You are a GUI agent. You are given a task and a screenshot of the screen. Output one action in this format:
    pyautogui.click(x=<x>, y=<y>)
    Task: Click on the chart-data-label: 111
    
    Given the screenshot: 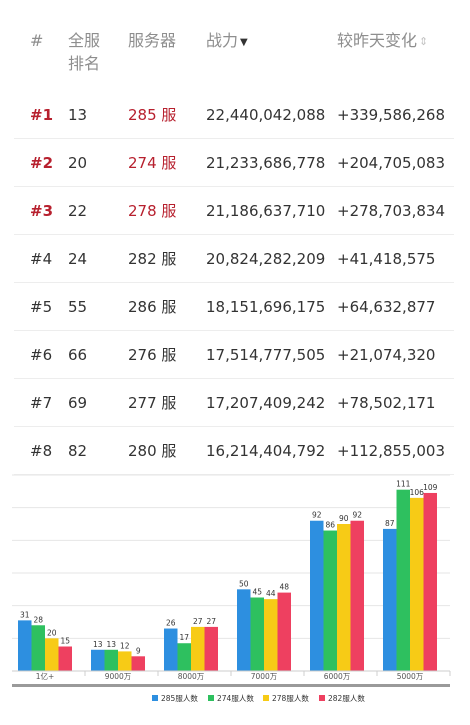 What is the action you would take?
    pyautogui.click(x=403, y=484)
    